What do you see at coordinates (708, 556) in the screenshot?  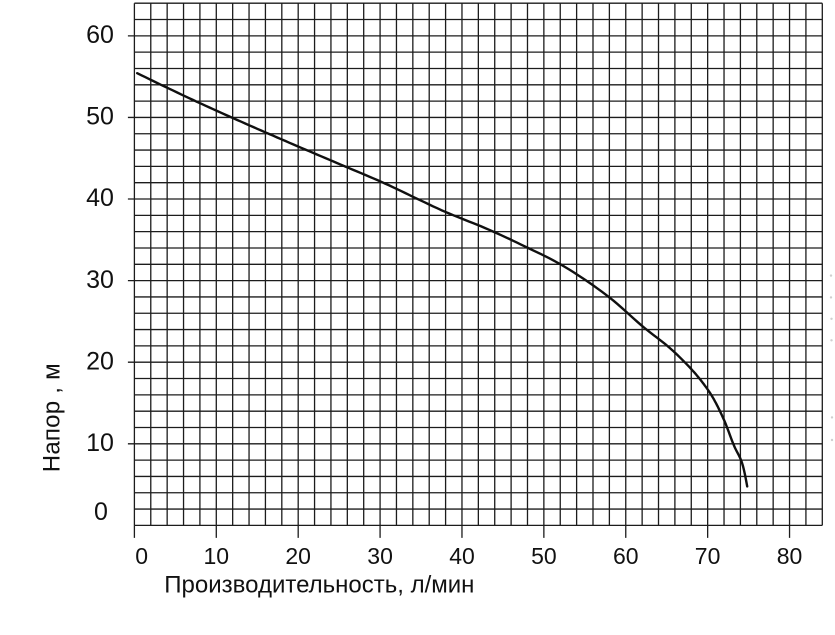 I see `svg-text: 70` at bounding box center [708, 556].